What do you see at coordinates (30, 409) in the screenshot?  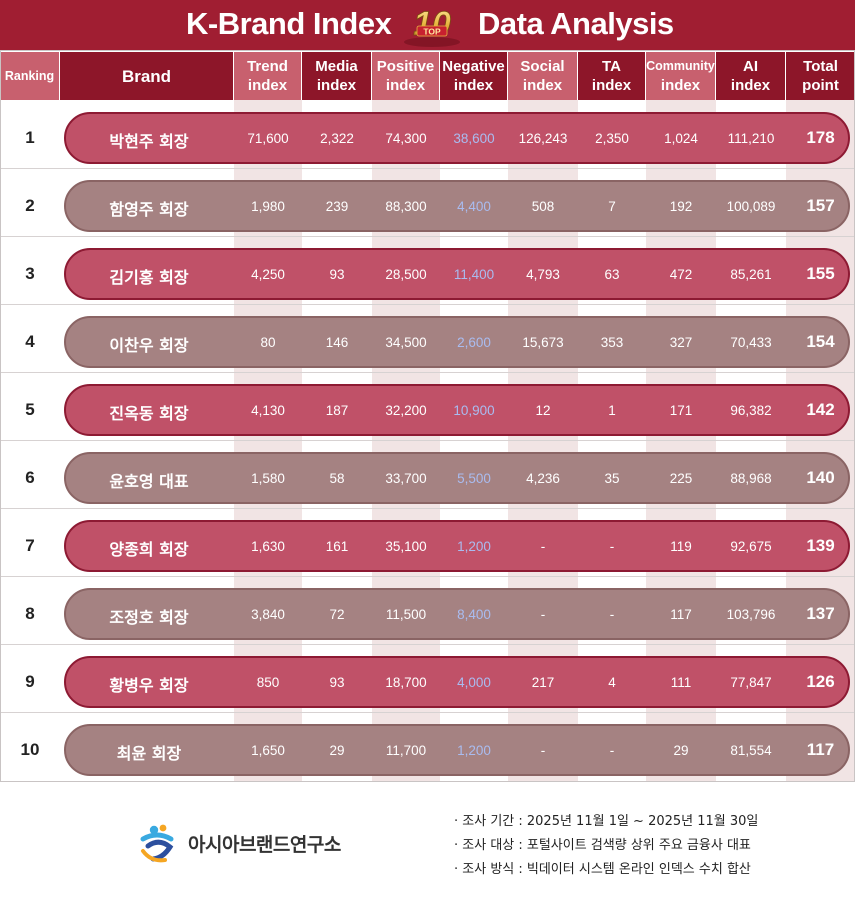 I see `rank-number: 5` at bounding box center [30, 409].